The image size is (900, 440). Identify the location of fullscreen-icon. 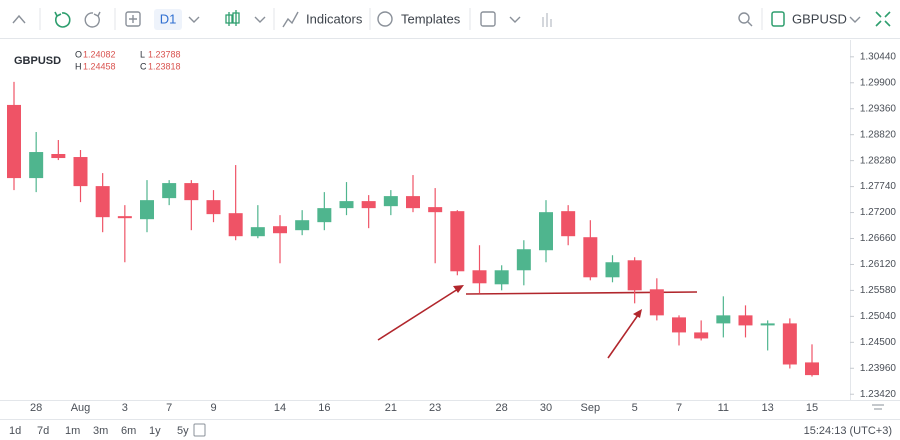
(883, 19).